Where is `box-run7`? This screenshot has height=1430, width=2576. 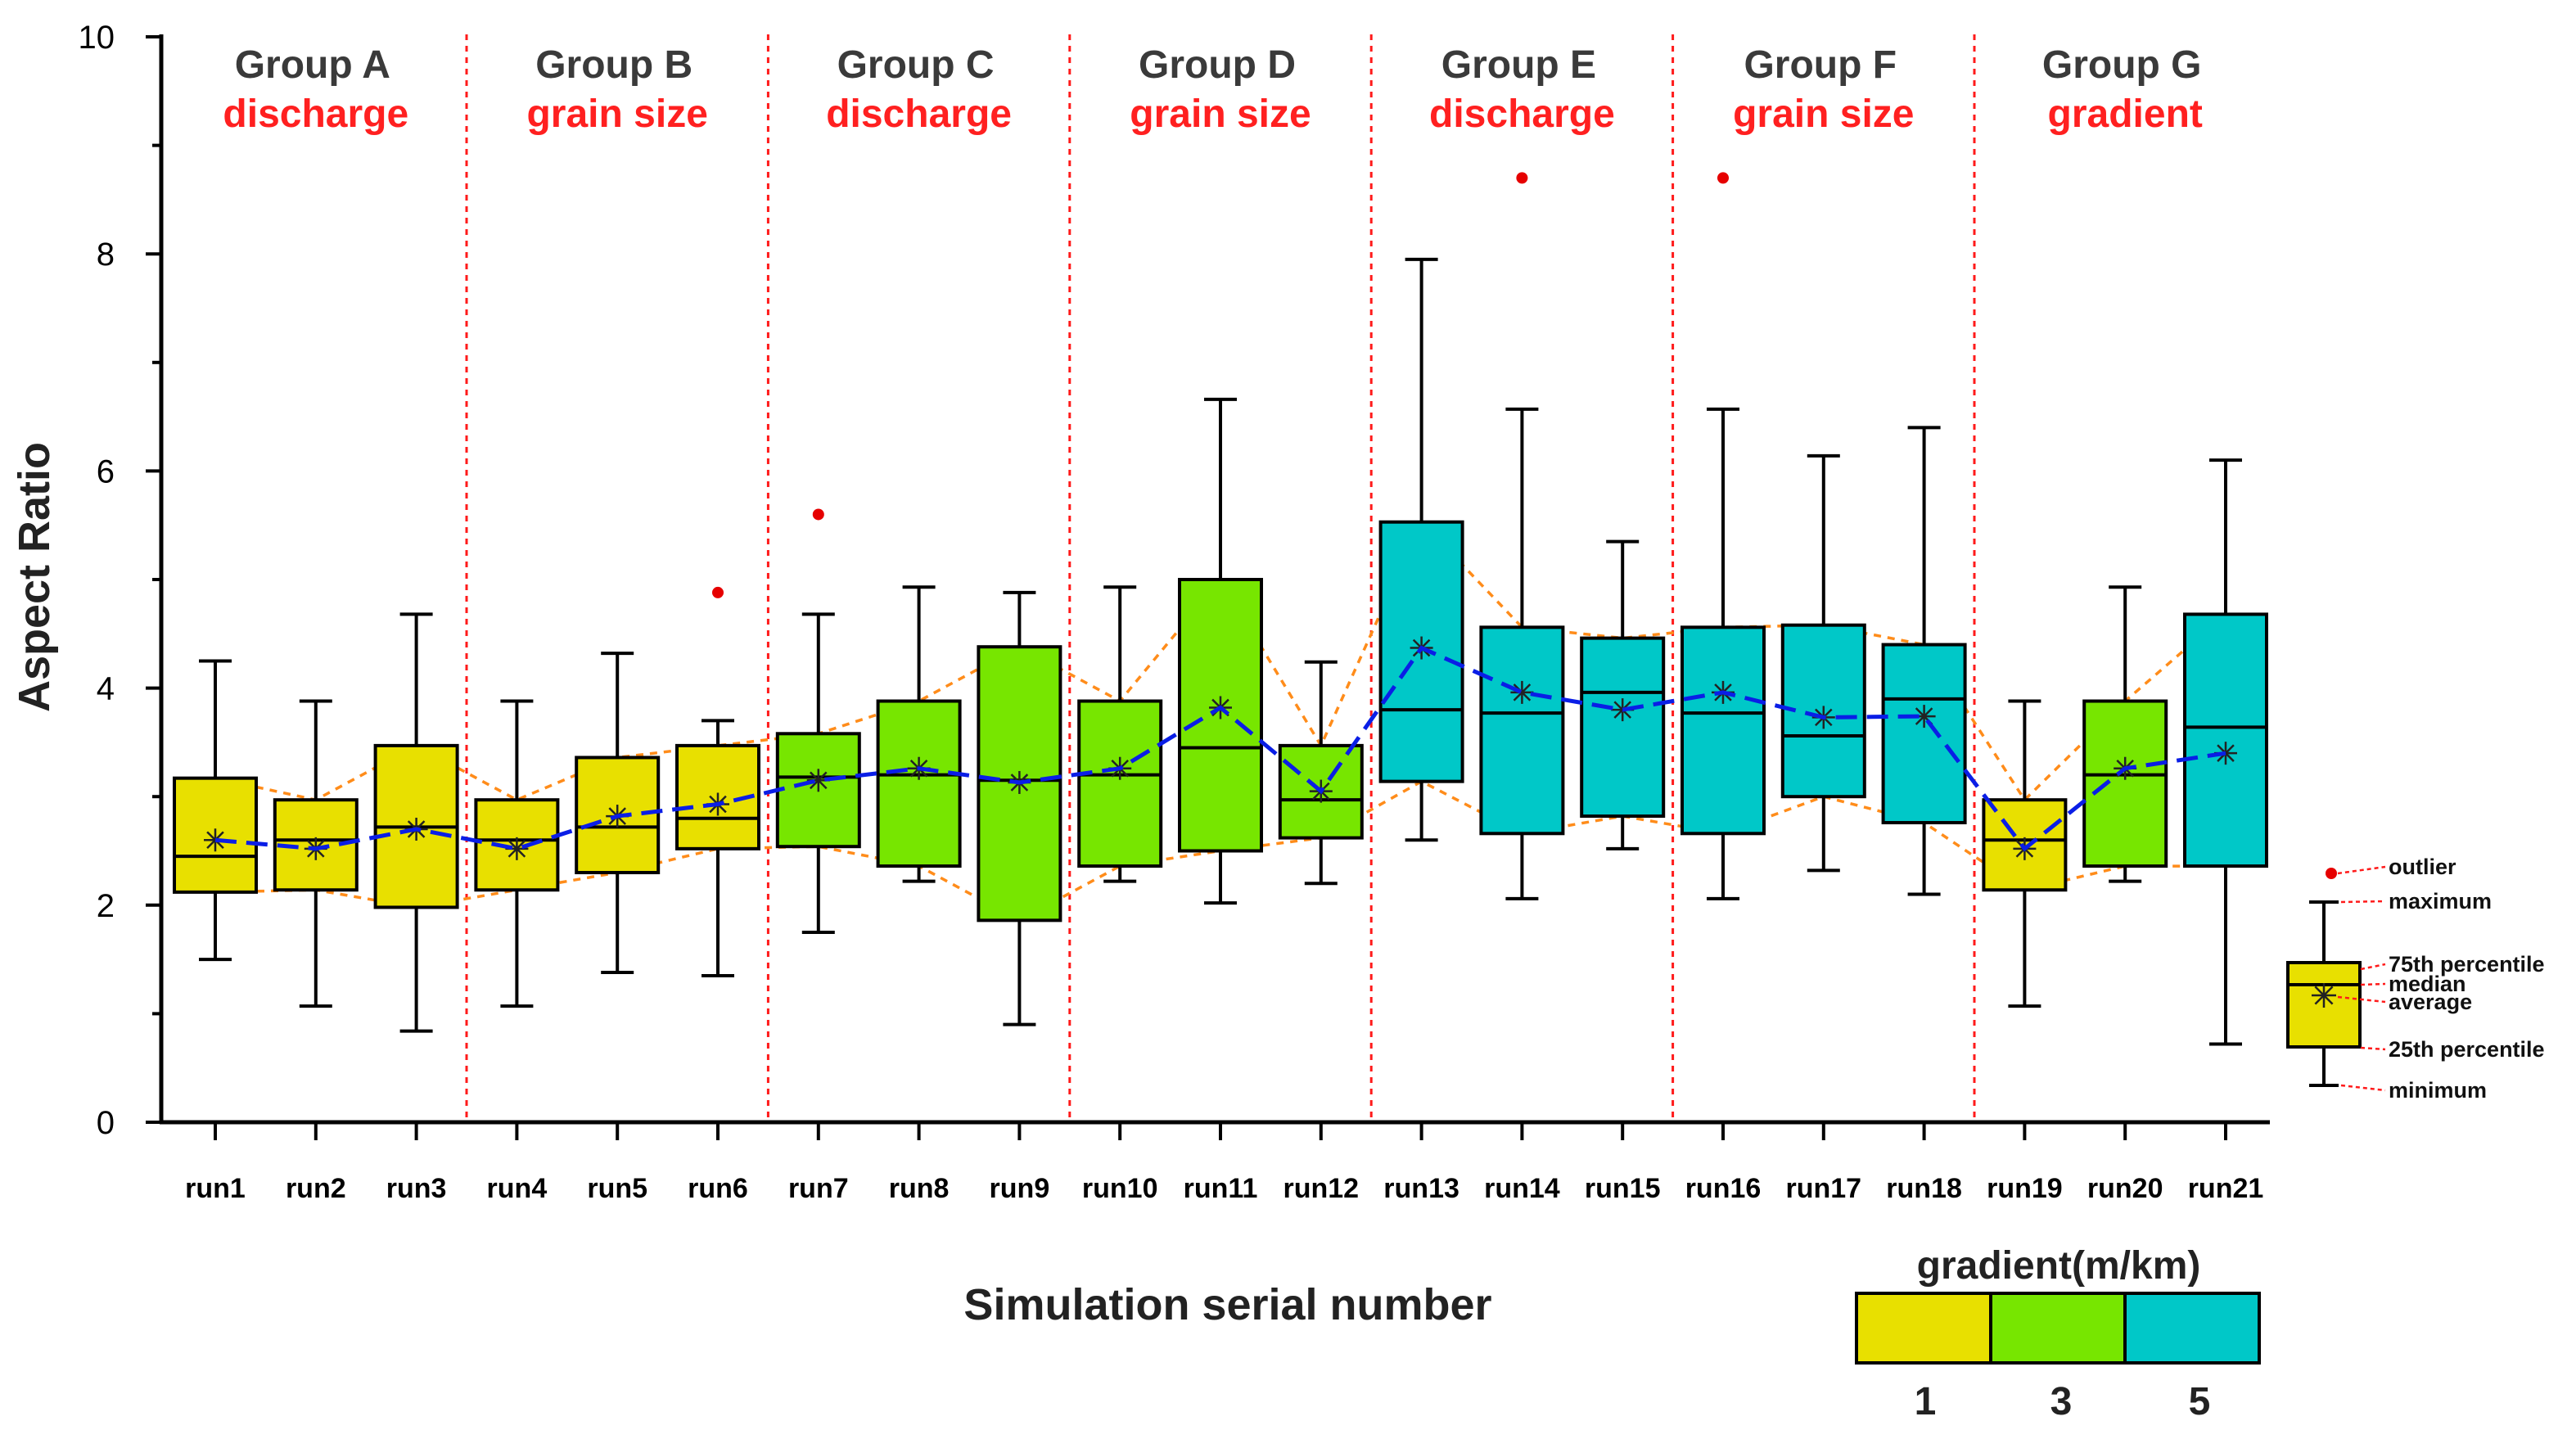
box-run7 is located at coordinates (818, 721).